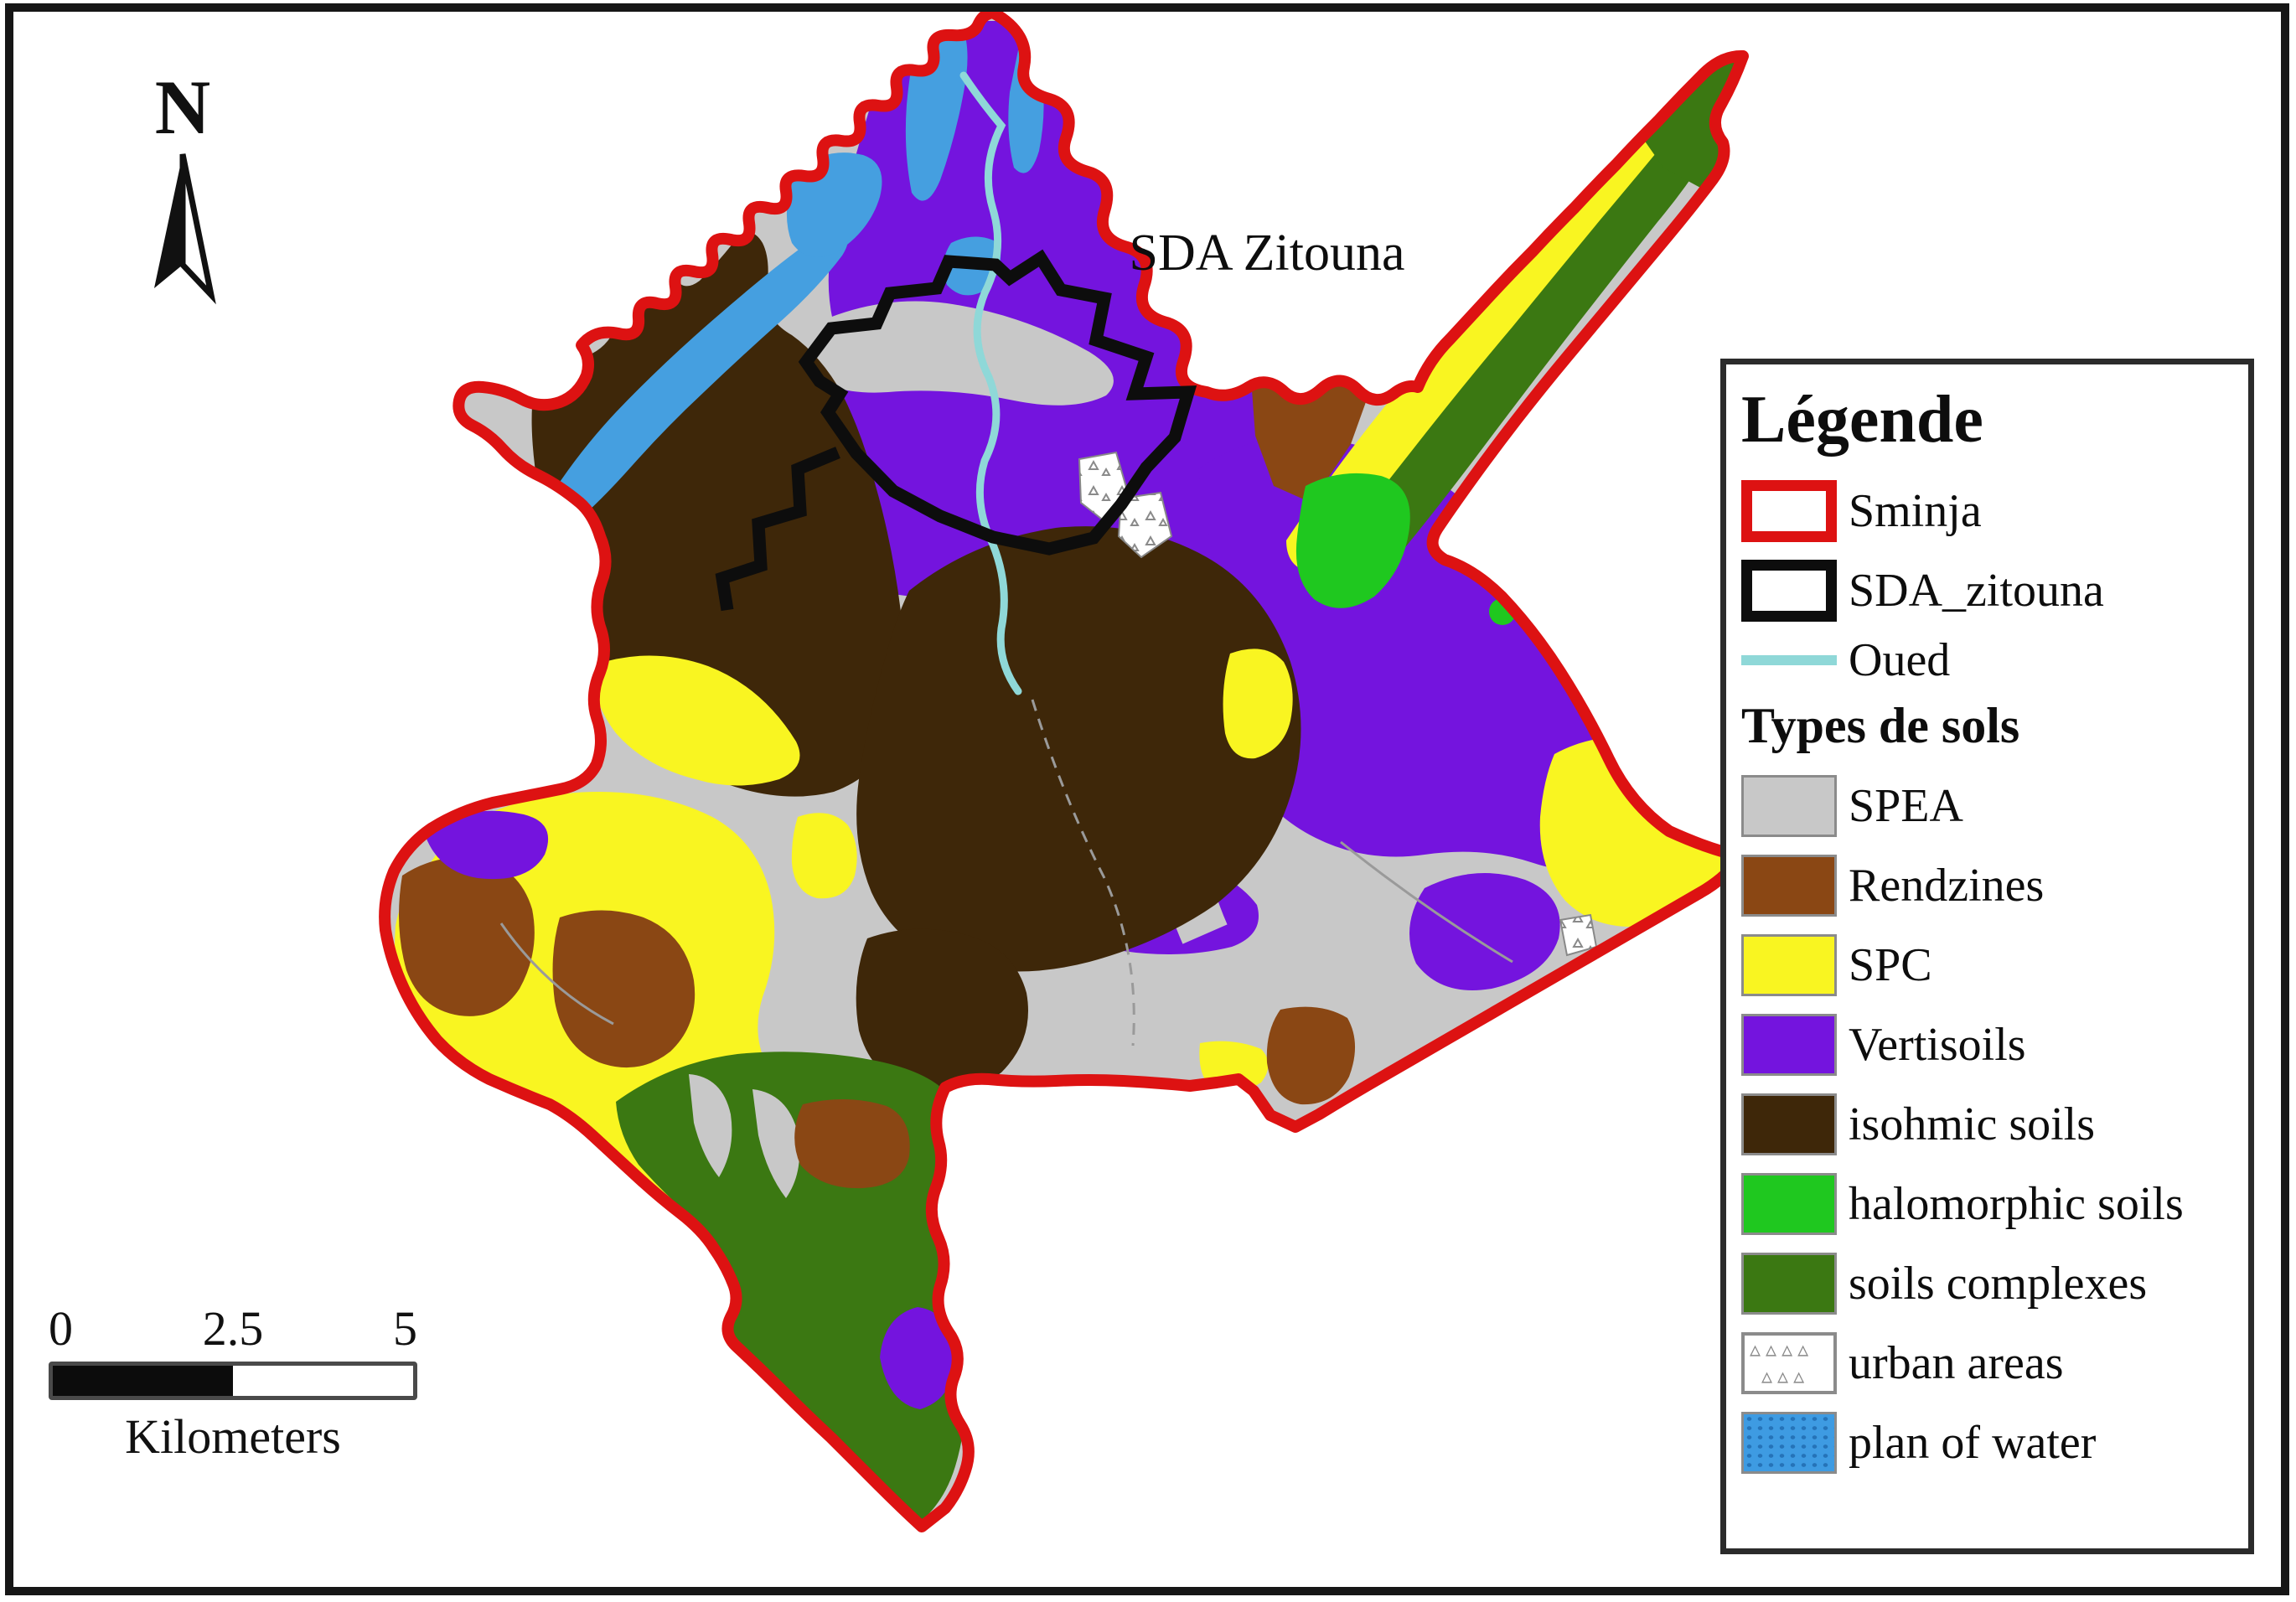  I want to click on region-spea-fingers, so click(745, 1136).